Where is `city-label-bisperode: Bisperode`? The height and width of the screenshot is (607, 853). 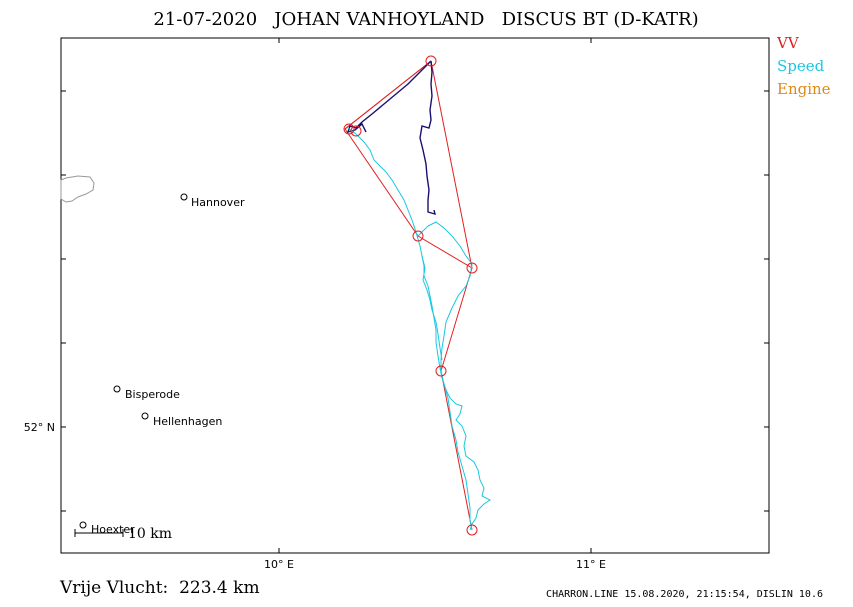 city-label-bisperode: Bisperode is located at coordinates (152, 394).